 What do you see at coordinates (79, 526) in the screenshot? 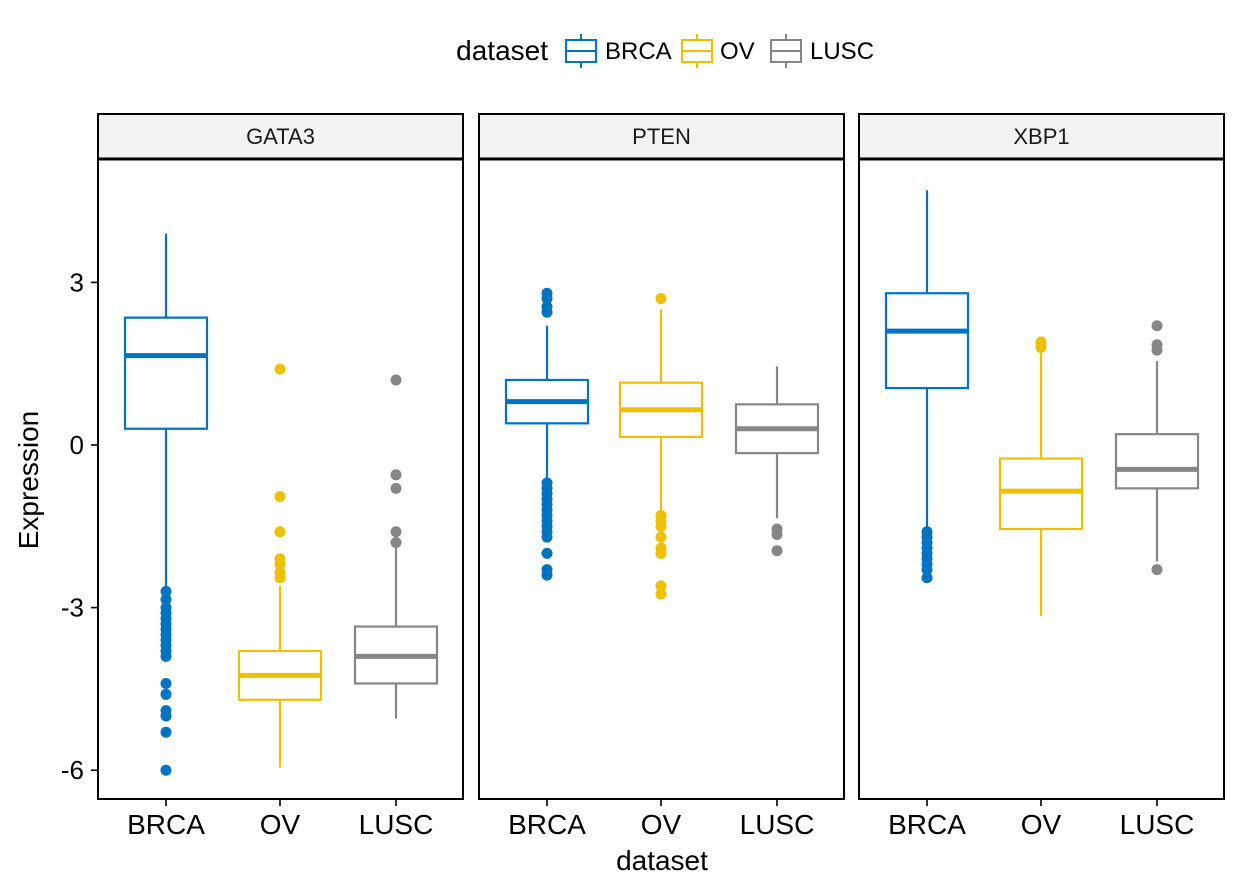
I see `y-axis: -6 -3 0 3` at bounding box center [79, 526].